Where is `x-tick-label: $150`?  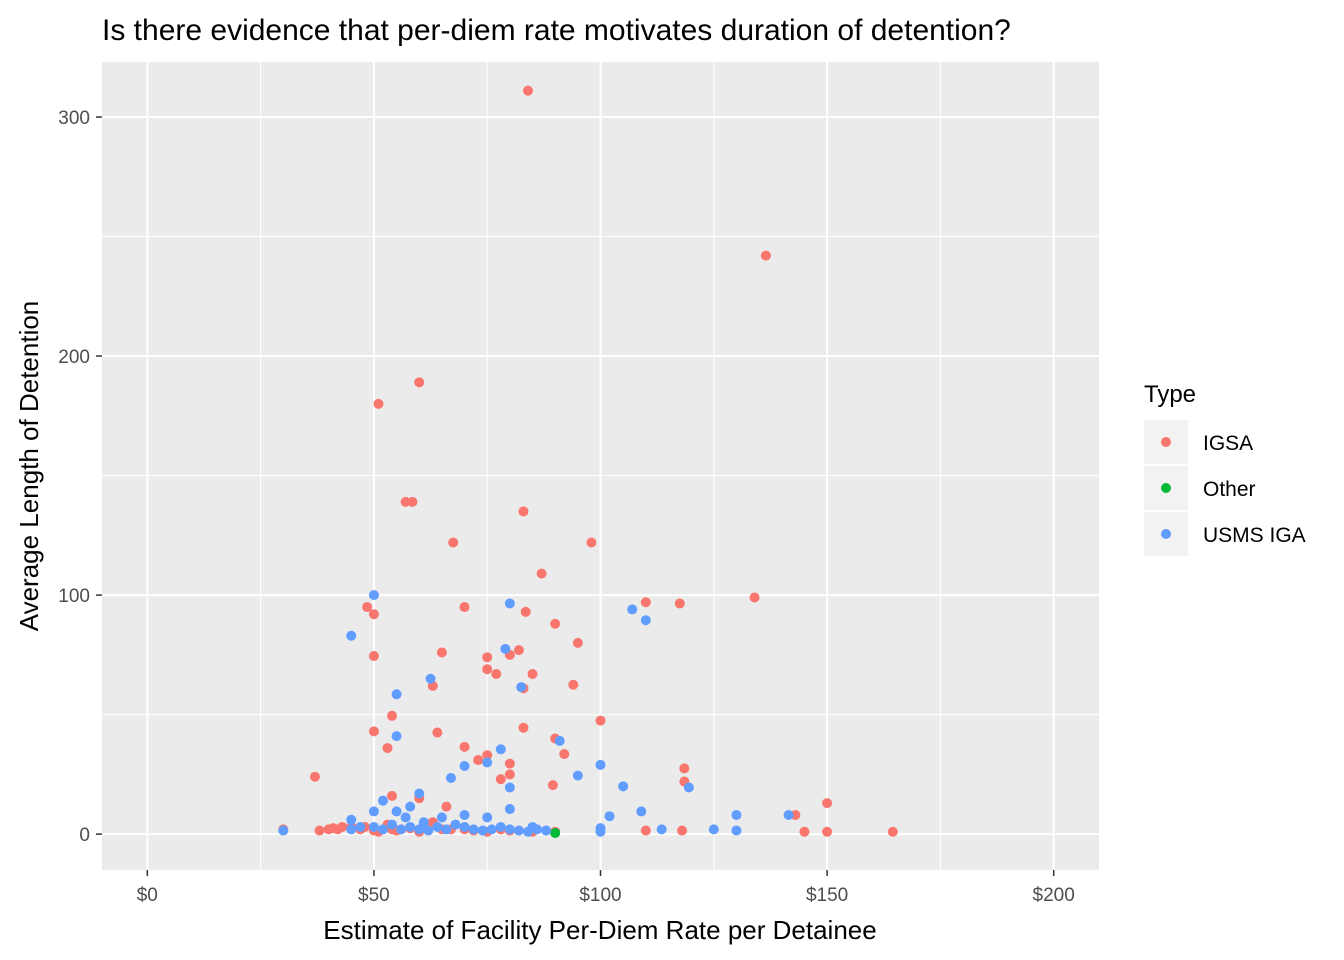 x-tick-label: $150 is located at coordinates (827, 895).